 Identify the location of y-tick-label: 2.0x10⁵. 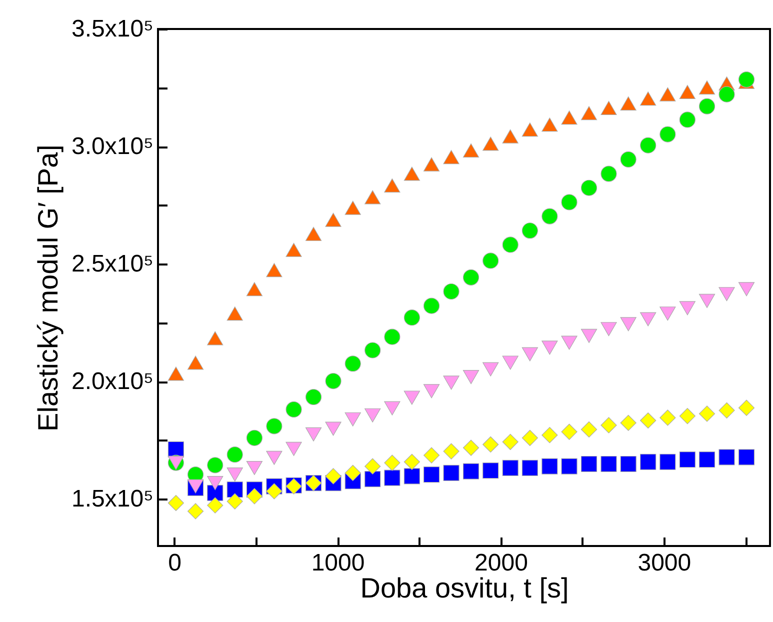
(112, 381).